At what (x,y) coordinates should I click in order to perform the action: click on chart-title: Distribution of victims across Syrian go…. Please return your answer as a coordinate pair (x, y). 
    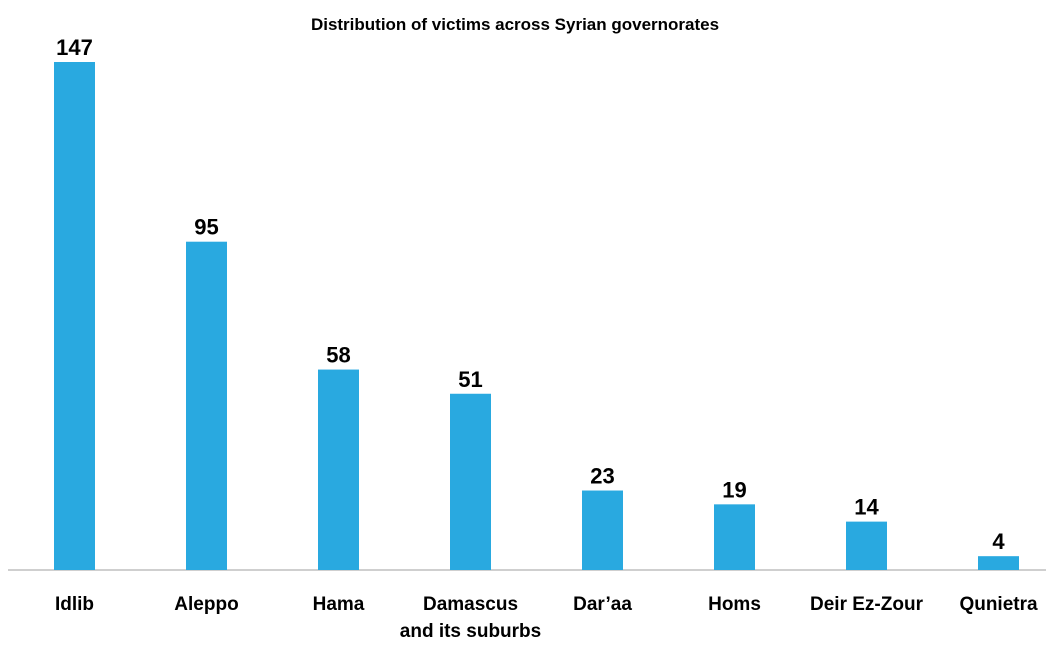
    Looking at the image, I should click on (515, 24).